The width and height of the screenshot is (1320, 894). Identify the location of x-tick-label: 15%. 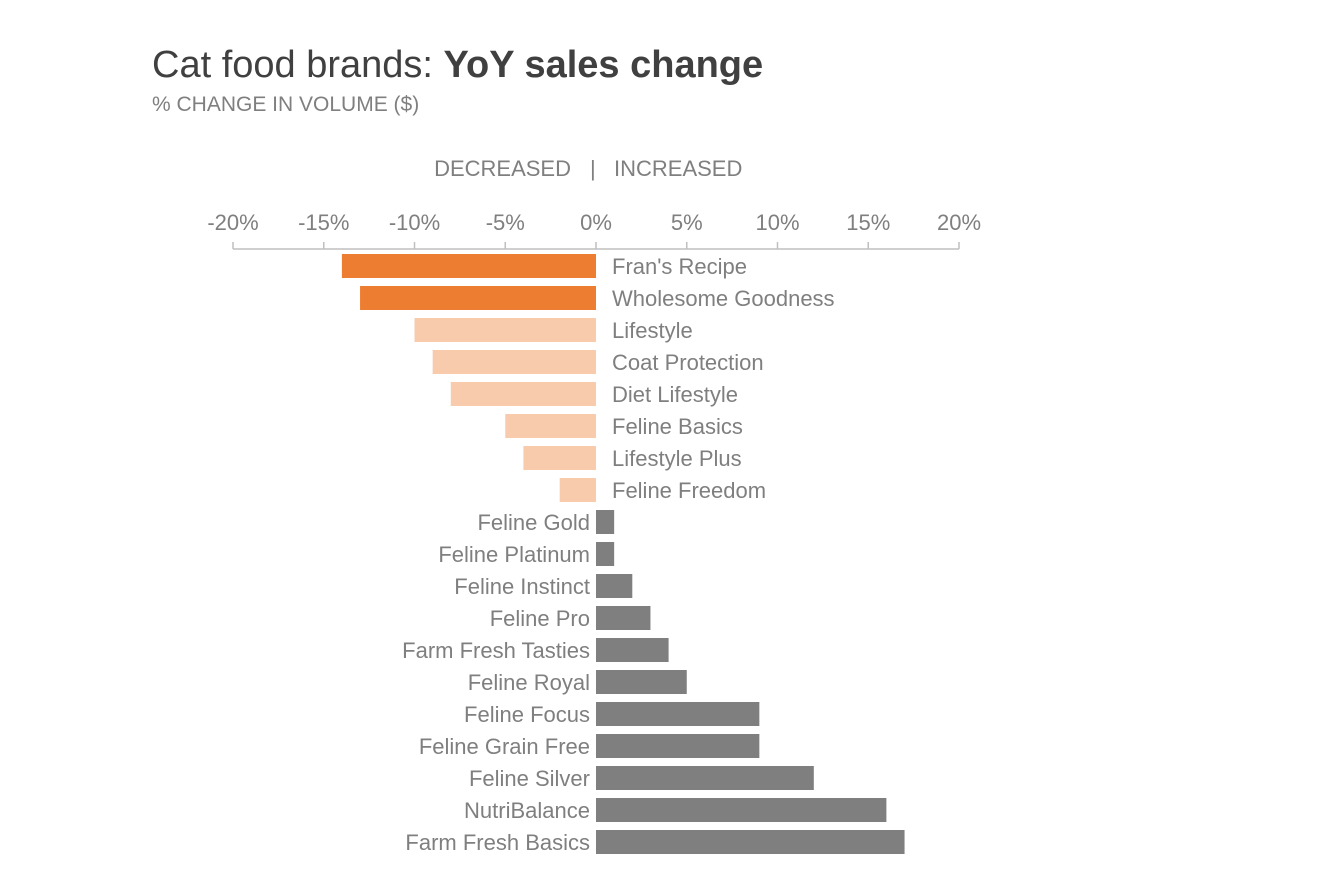
(868, 222).